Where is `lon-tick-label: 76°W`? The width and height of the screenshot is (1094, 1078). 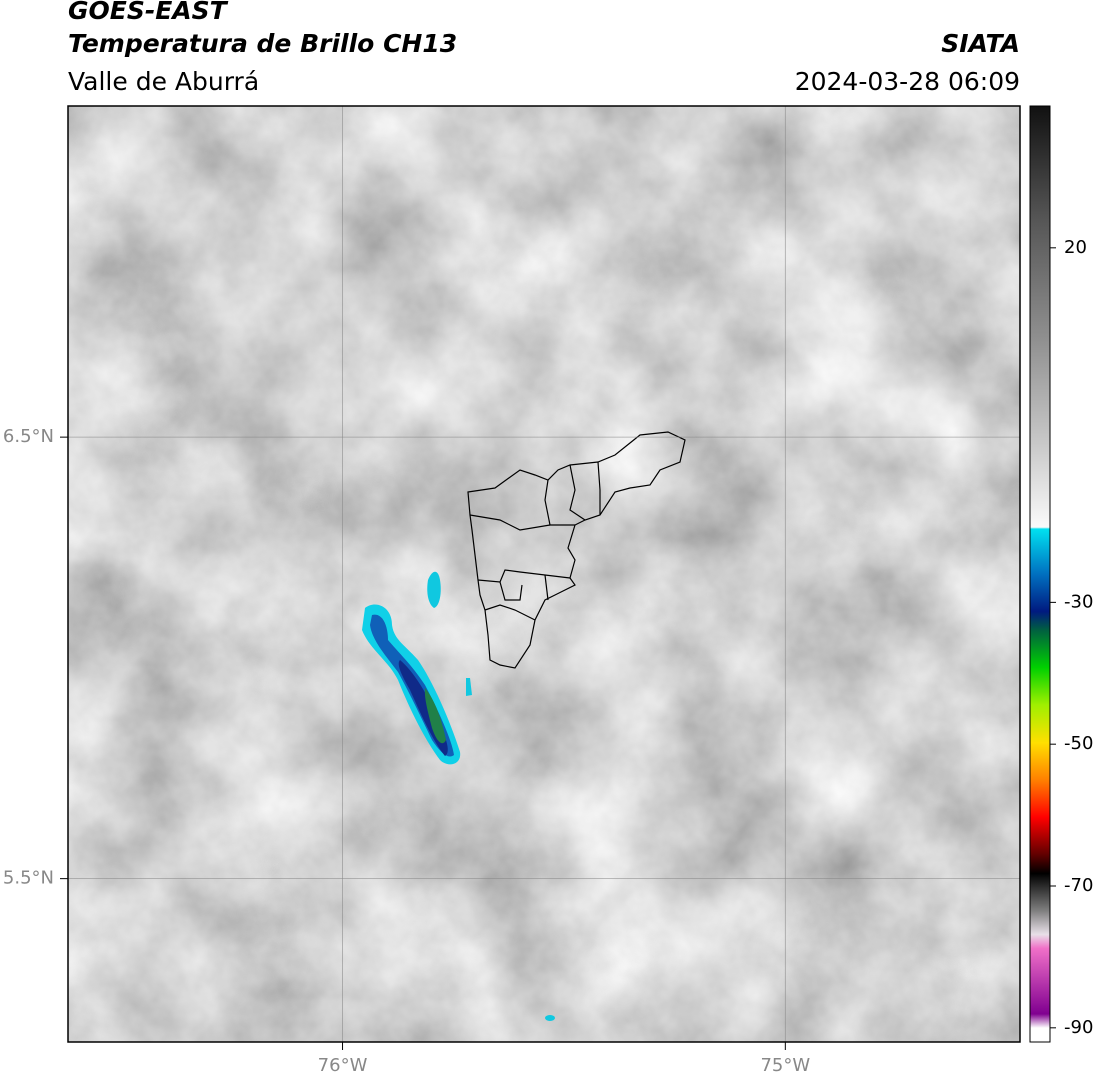 lon-tick-label: 76°W is located at coordinates (343, 1065).